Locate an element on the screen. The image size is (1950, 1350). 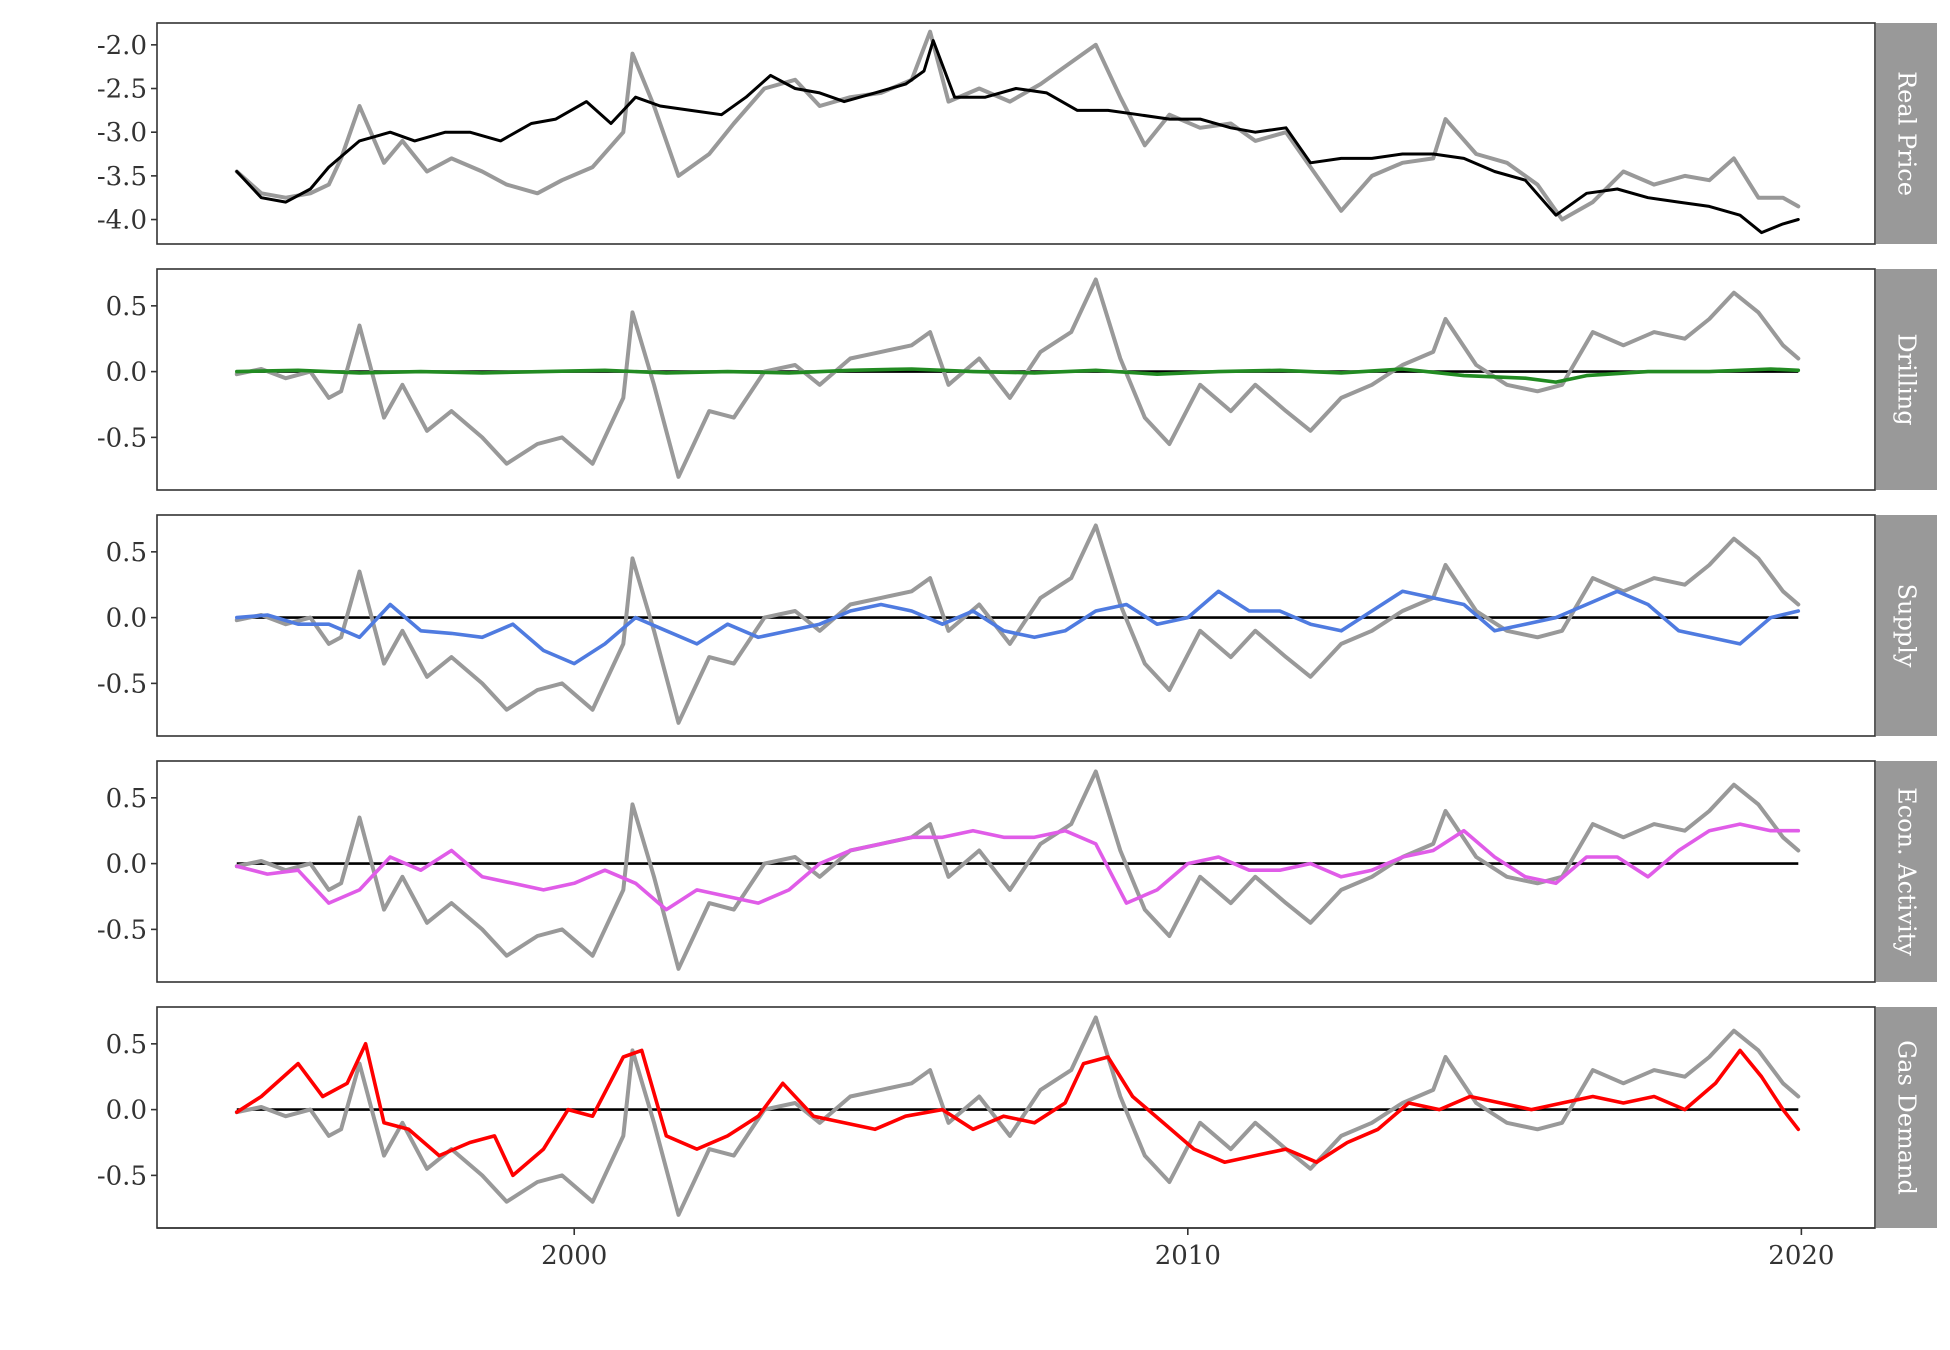
strip-label-econ-activity: Econ. Activity is located at coordinates (1907, 871).